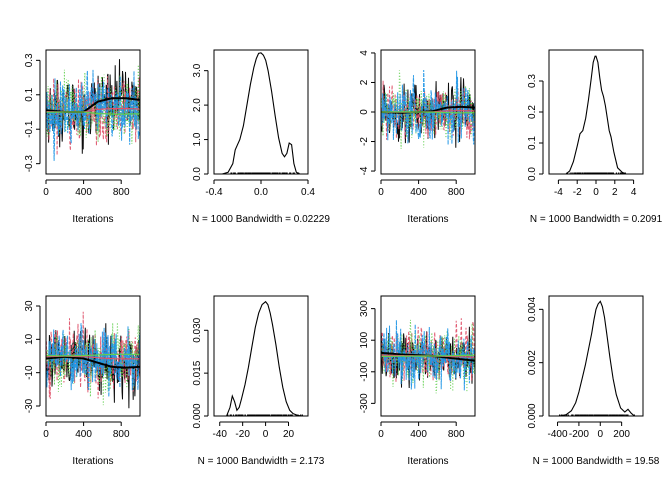 The height and width of the screenshot is (480, 672). I want to click on x-axis-label: N = 1000 Bandwidth = 2.173, so click(261, 461).